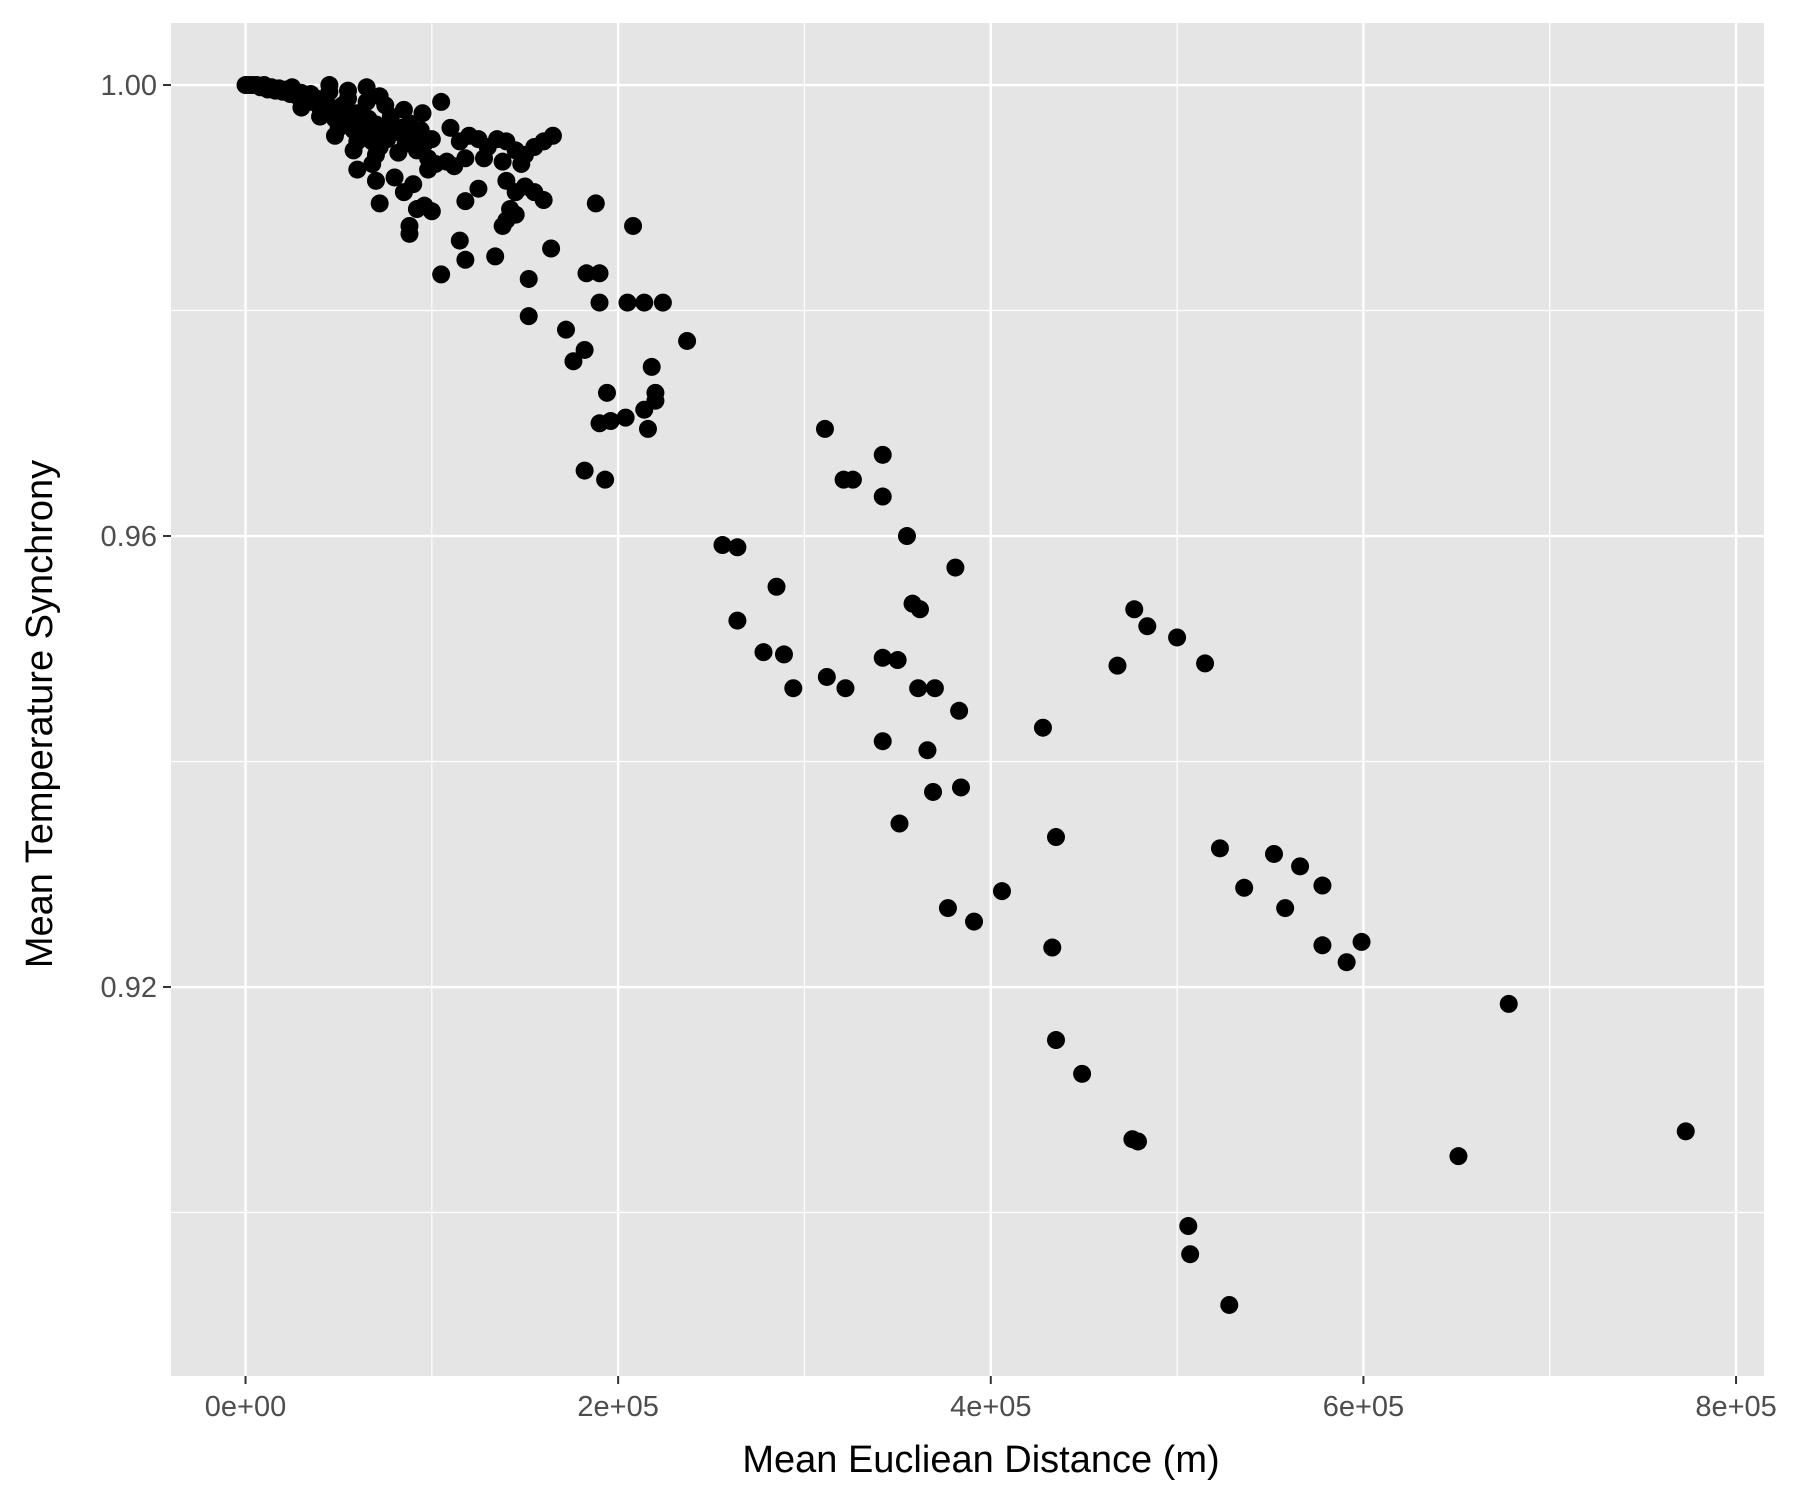 This screenshot has width=1800, height=1505. What do you see at coordinates (245, 1407) in the screenshot?
I see `x-tick-label: 0e+00` at bounding box center [245, 1407].